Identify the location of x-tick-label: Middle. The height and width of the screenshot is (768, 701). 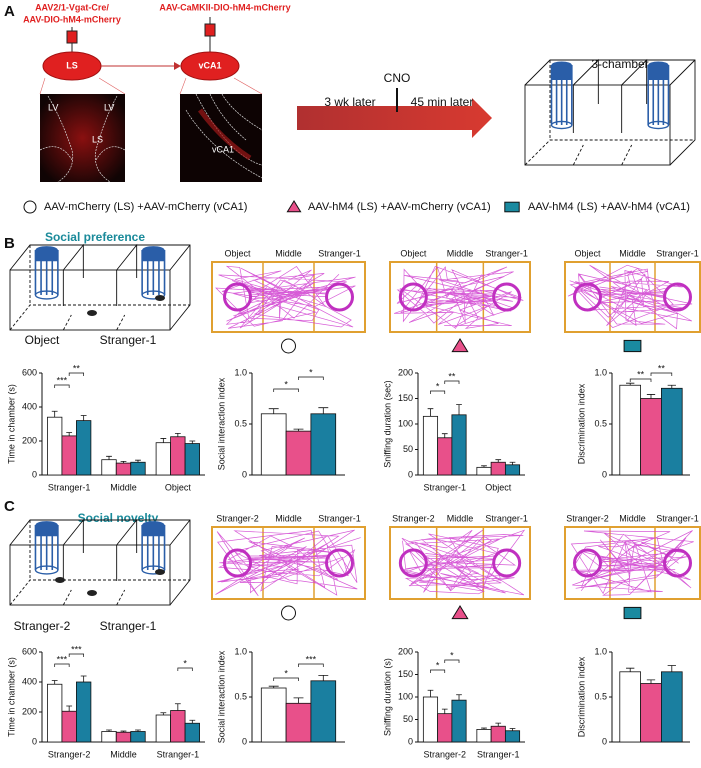
(123, 754).